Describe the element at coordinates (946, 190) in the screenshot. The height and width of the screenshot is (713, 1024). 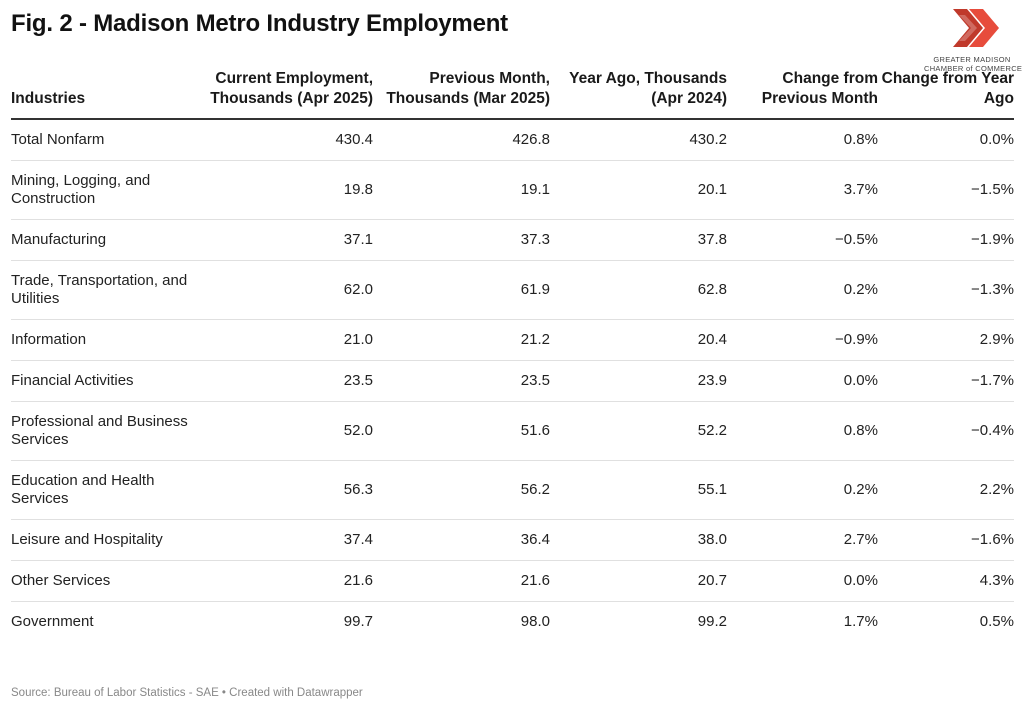
I see `change-year-cell: −1.5%` at that location.